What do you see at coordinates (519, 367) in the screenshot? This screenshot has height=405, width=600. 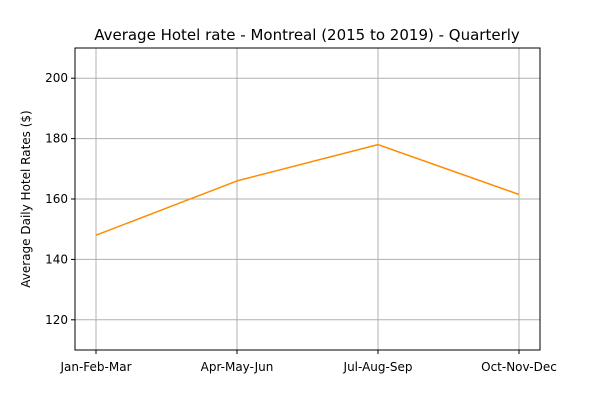 I see `x-tick-label: Oct-Nov-Dec` at bounding box center [519, 367].